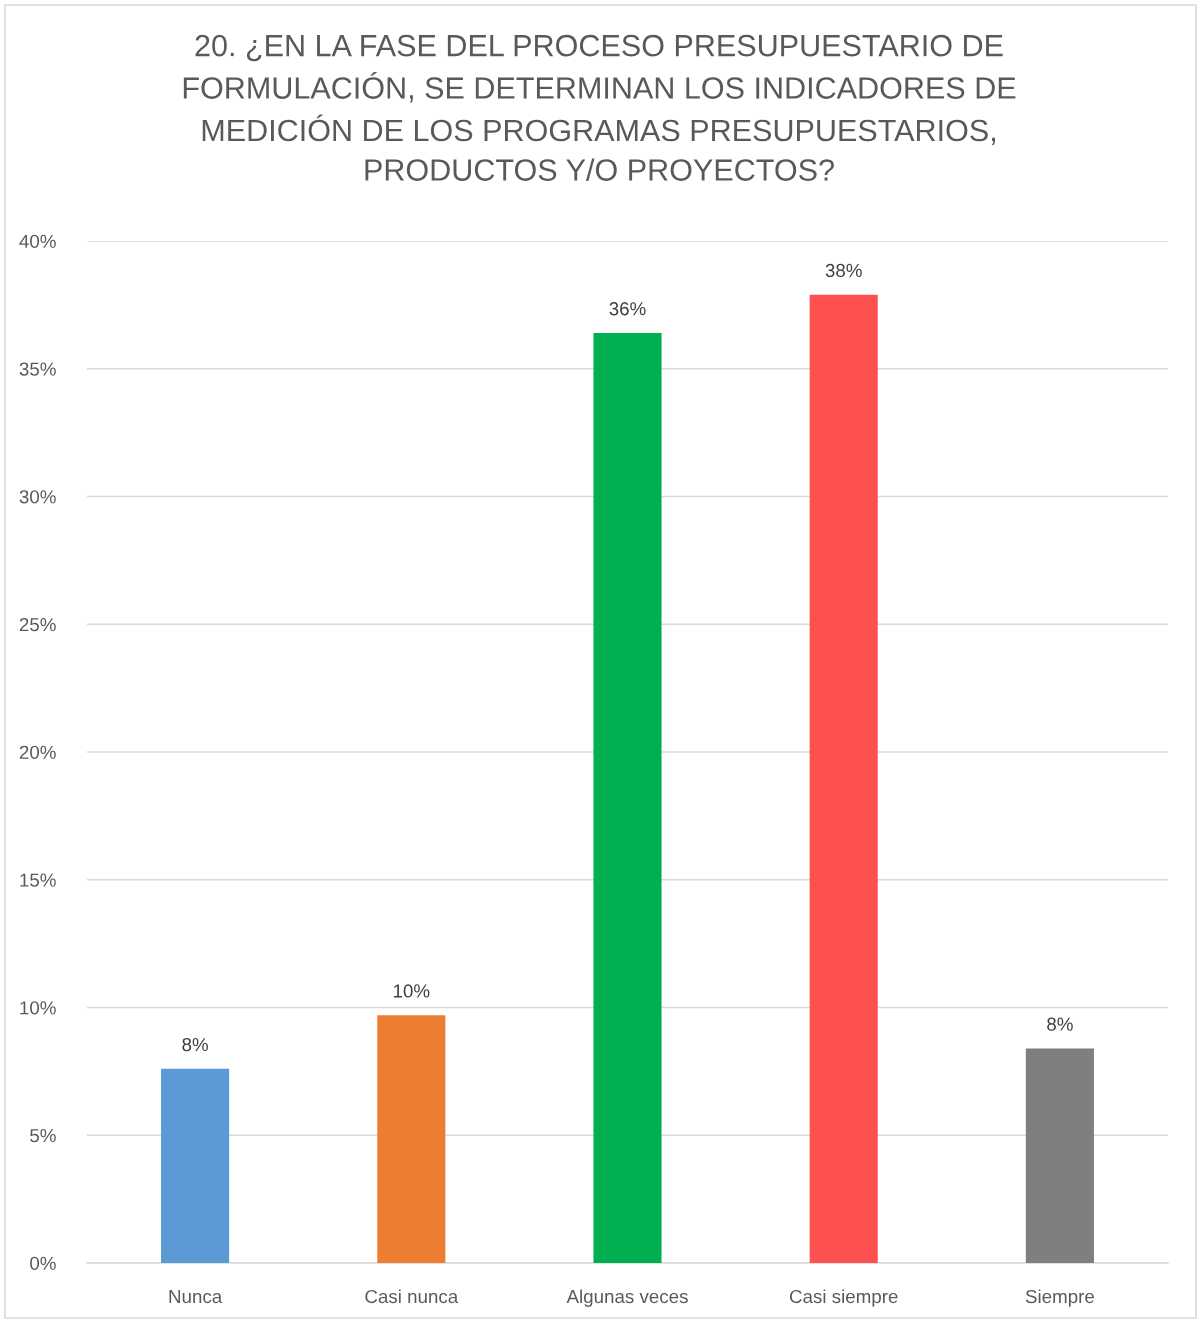 The width and height of the screenshot is (1198, 1321). What do you see at coordinates (38, 1008) in the screenshot?
I see `y-tick-label: 10%` at bounding box center [38, 1008].